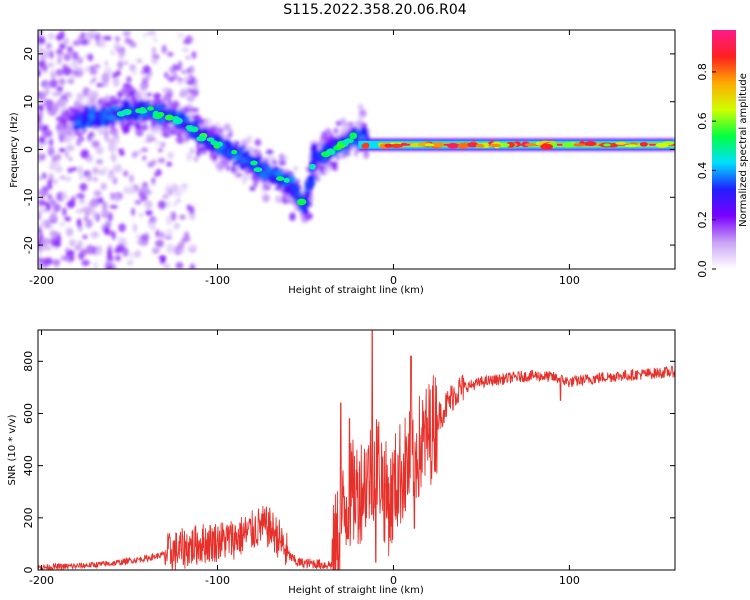 This screenshot has height=600, width=750. I want to click on x-tick-label: 100, so click(569, 580).